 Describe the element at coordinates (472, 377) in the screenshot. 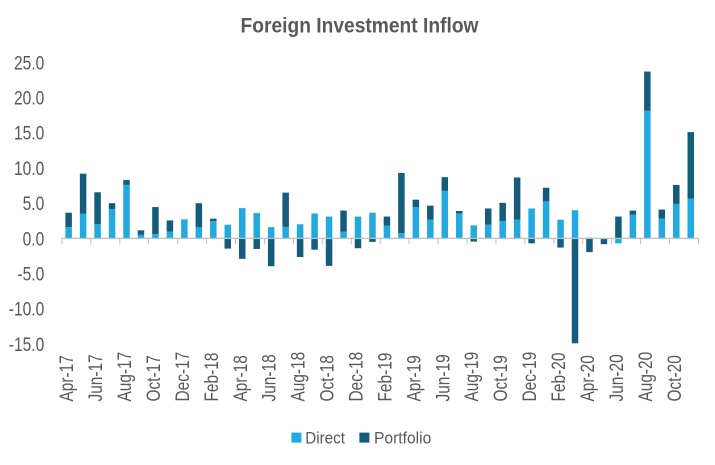

I see `svg-text: Aug-19` at that location.